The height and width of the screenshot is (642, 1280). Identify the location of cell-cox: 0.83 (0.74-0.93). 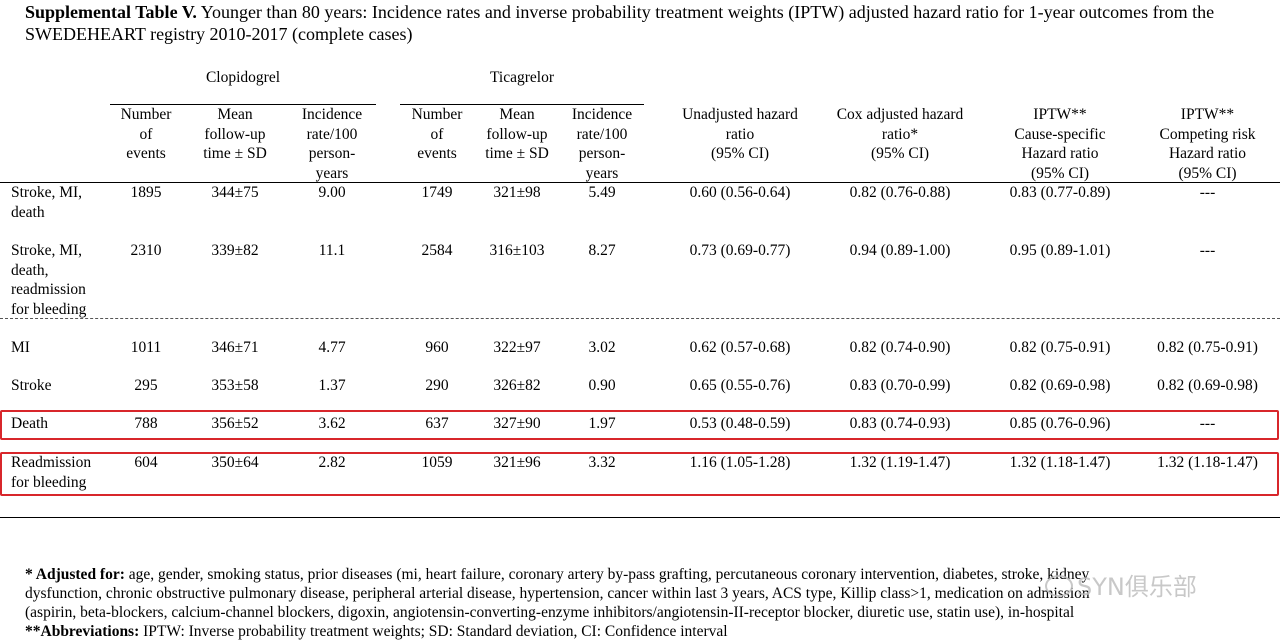
(900, 423).